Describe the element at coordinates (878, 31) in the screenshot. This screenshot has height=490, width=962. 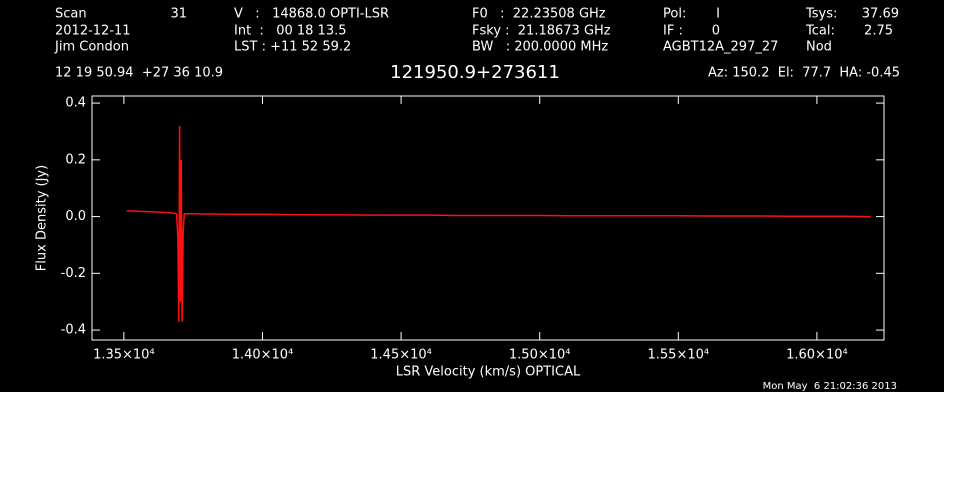
I see `header-text: 2.75` at that location.